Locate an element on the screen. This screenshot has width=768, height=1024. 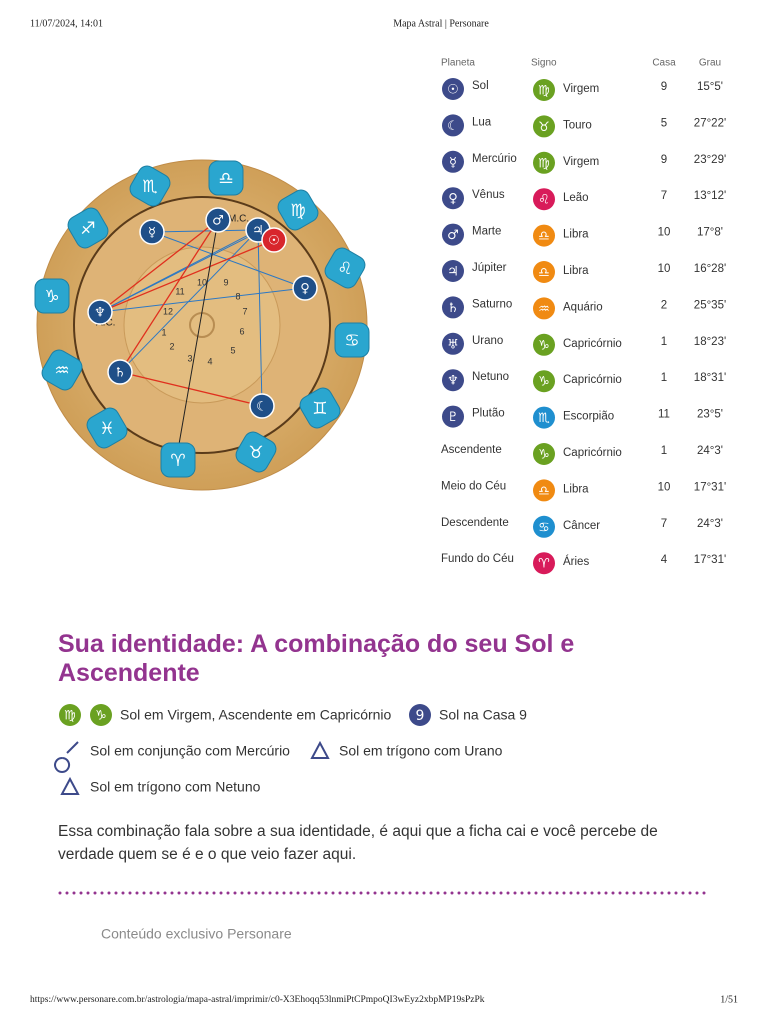
house: 7 is located at coordinates (664, 524).